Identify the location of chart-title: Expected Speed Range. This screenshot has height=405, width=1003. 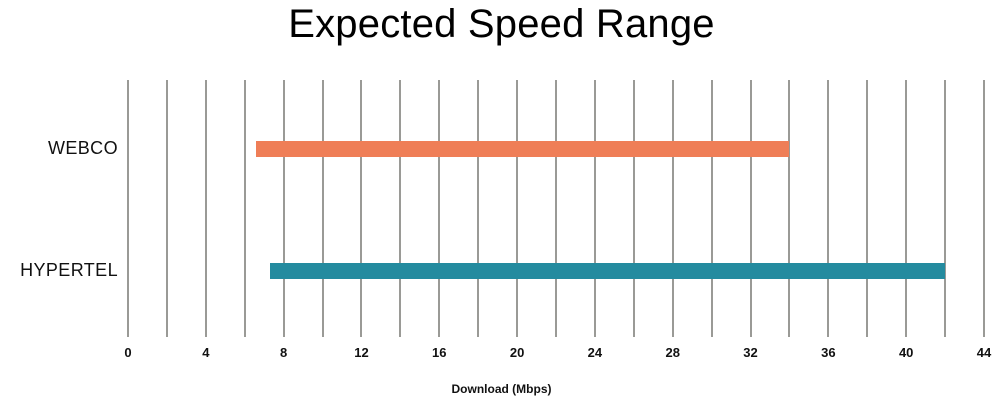
(501, 24).